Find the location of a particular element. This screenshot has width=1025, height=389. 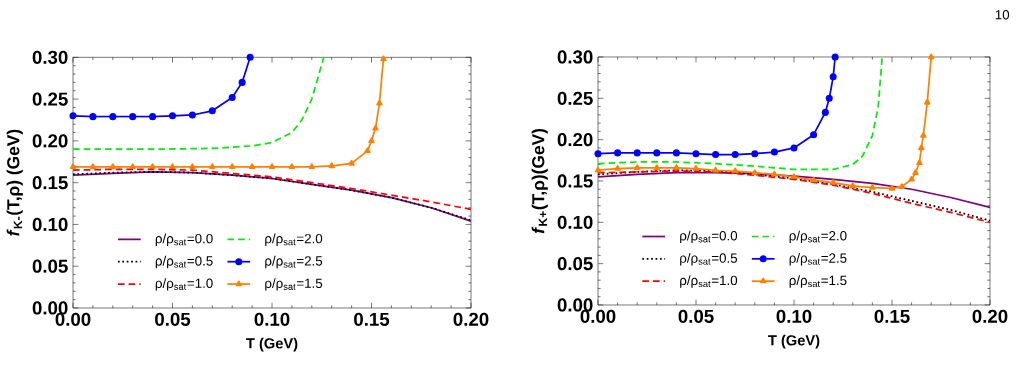

text: 10 is located at coordinates (1002, 15).